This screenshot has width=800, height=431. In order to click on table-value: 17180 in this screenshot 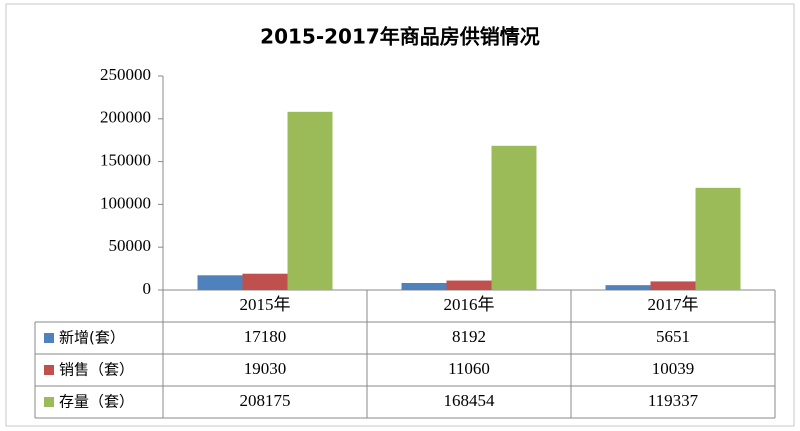, I will do `click(265, 336)`.